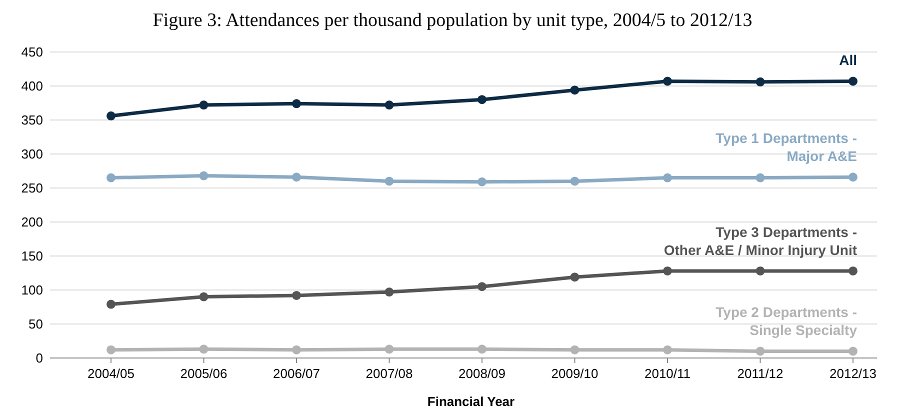 This screenshot has width=905, height=418. Describe the element at coordinates (32, 86) in the screenshot. I see `y-tick-label: 400` at that location.